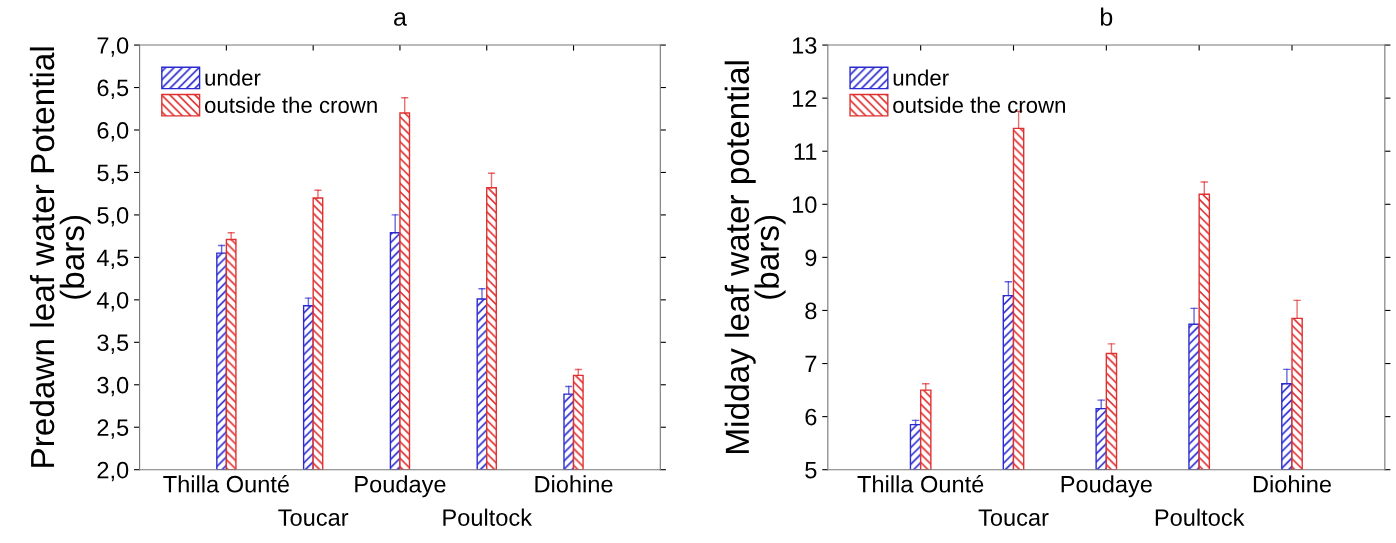 The width and height of the screenshot is (1396, 543). I want to click on y-tick-label: 10, so click(804, 205).